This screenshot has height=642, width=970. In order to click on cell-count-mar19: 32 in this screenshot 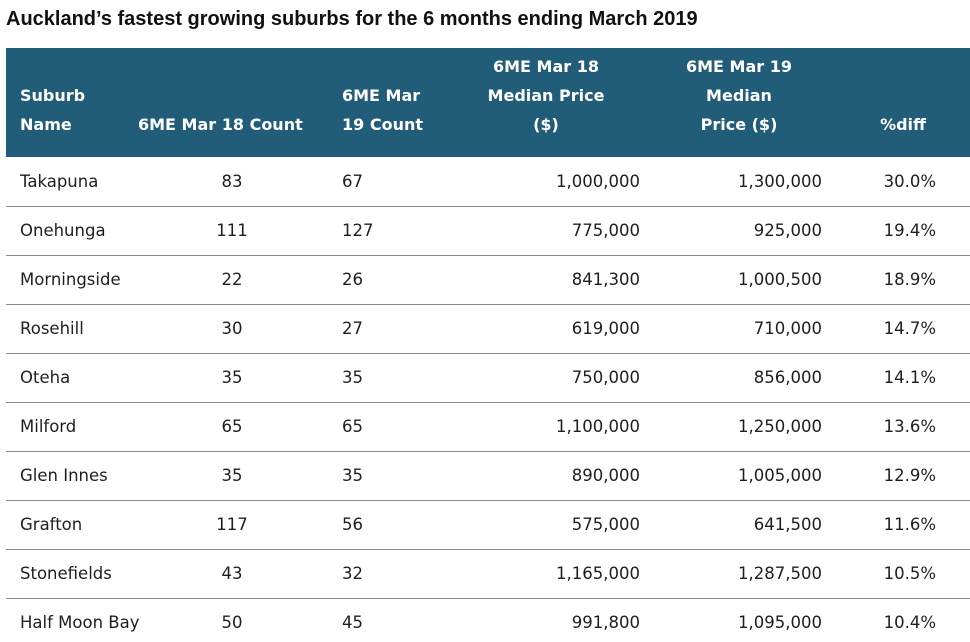, I will do `click(352, 573)`.